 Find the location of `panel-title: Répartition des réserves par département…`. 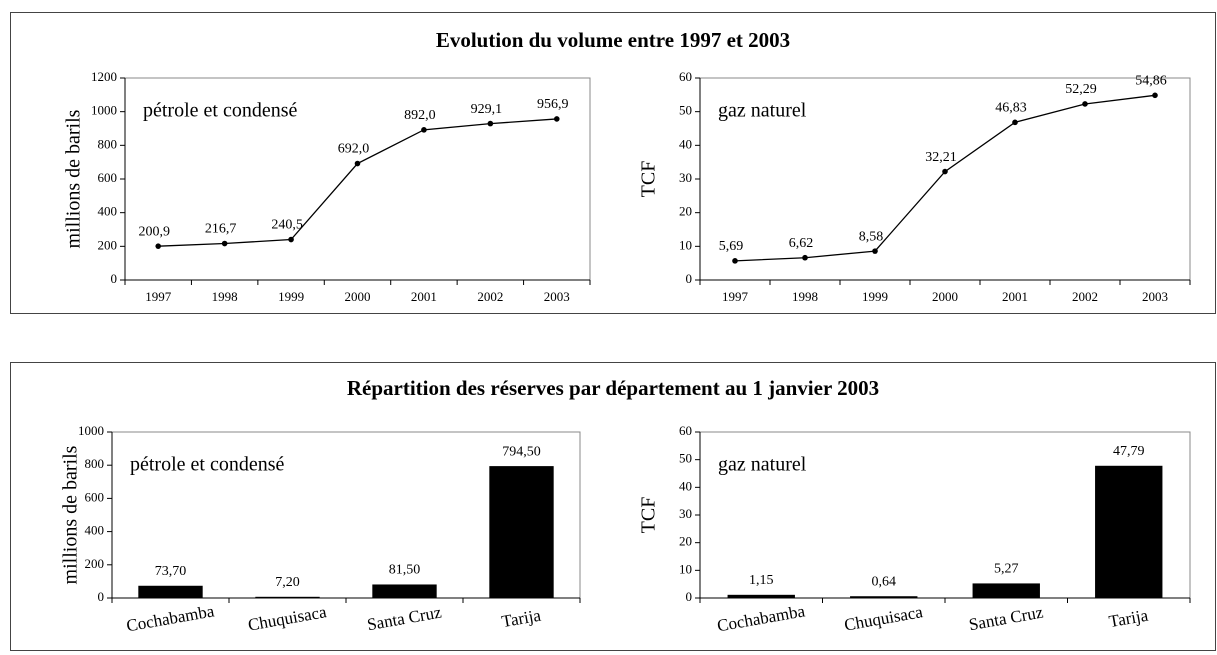

panel-title: Répartition des réserves par département… is located at coordinates (613, 388).